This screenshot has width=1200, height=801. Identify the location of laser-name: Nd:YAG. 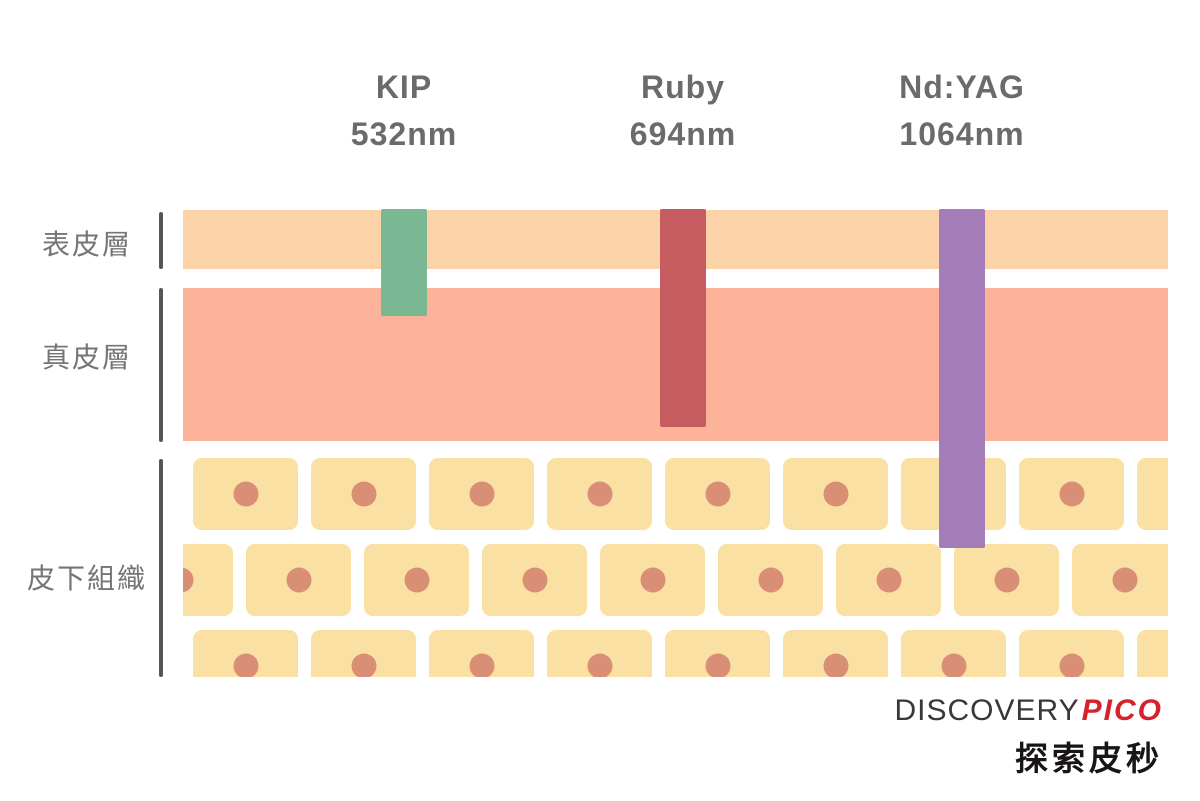
(962, 87).